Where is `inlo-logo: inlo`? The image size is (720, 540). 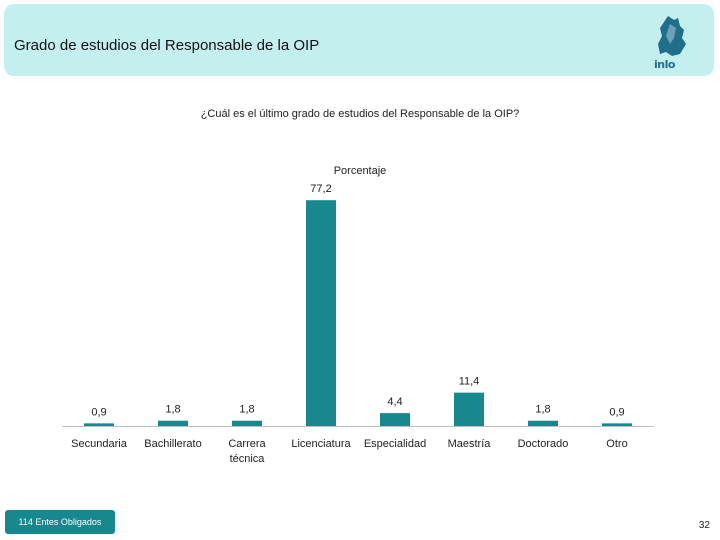 inlo-logo: inlo is located at coordinates (672, 44).